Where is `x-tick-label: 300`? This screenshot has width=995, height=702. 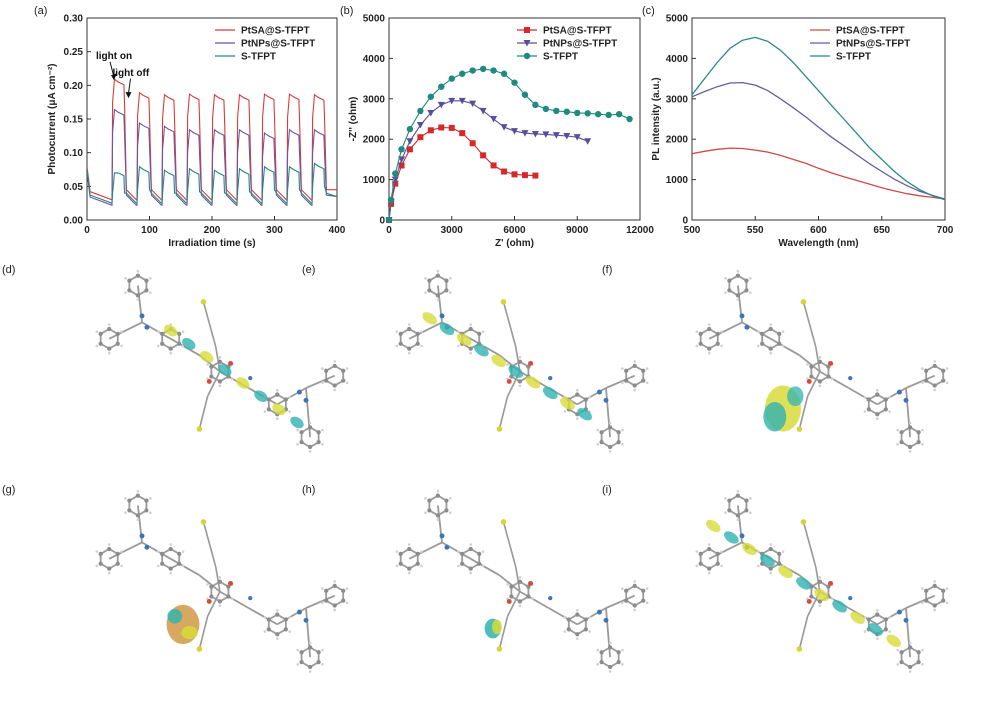
x-tick-label: 300 is located at coordinates (274, 230).